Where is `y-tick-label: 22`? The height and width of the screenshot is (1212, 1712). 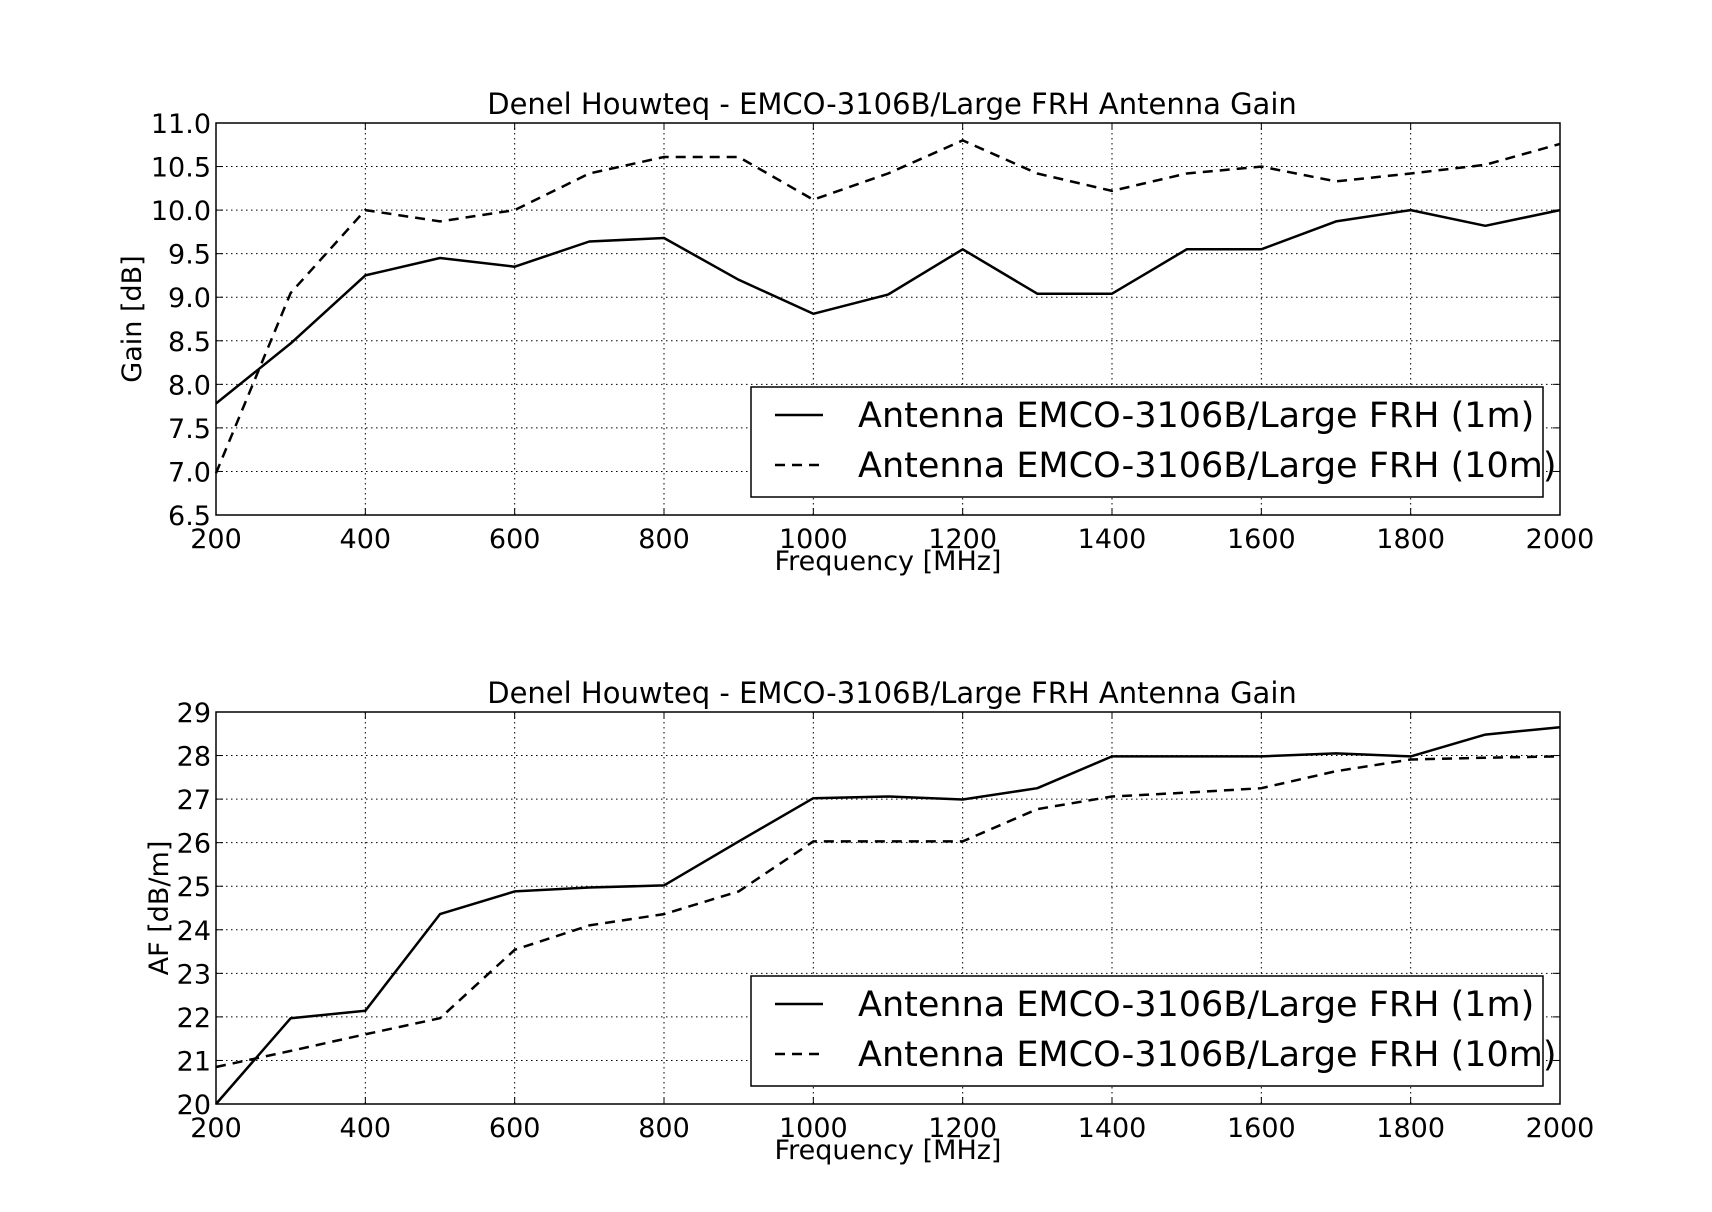
y-tick-label: 22 is located at coordinates (194, 1018).